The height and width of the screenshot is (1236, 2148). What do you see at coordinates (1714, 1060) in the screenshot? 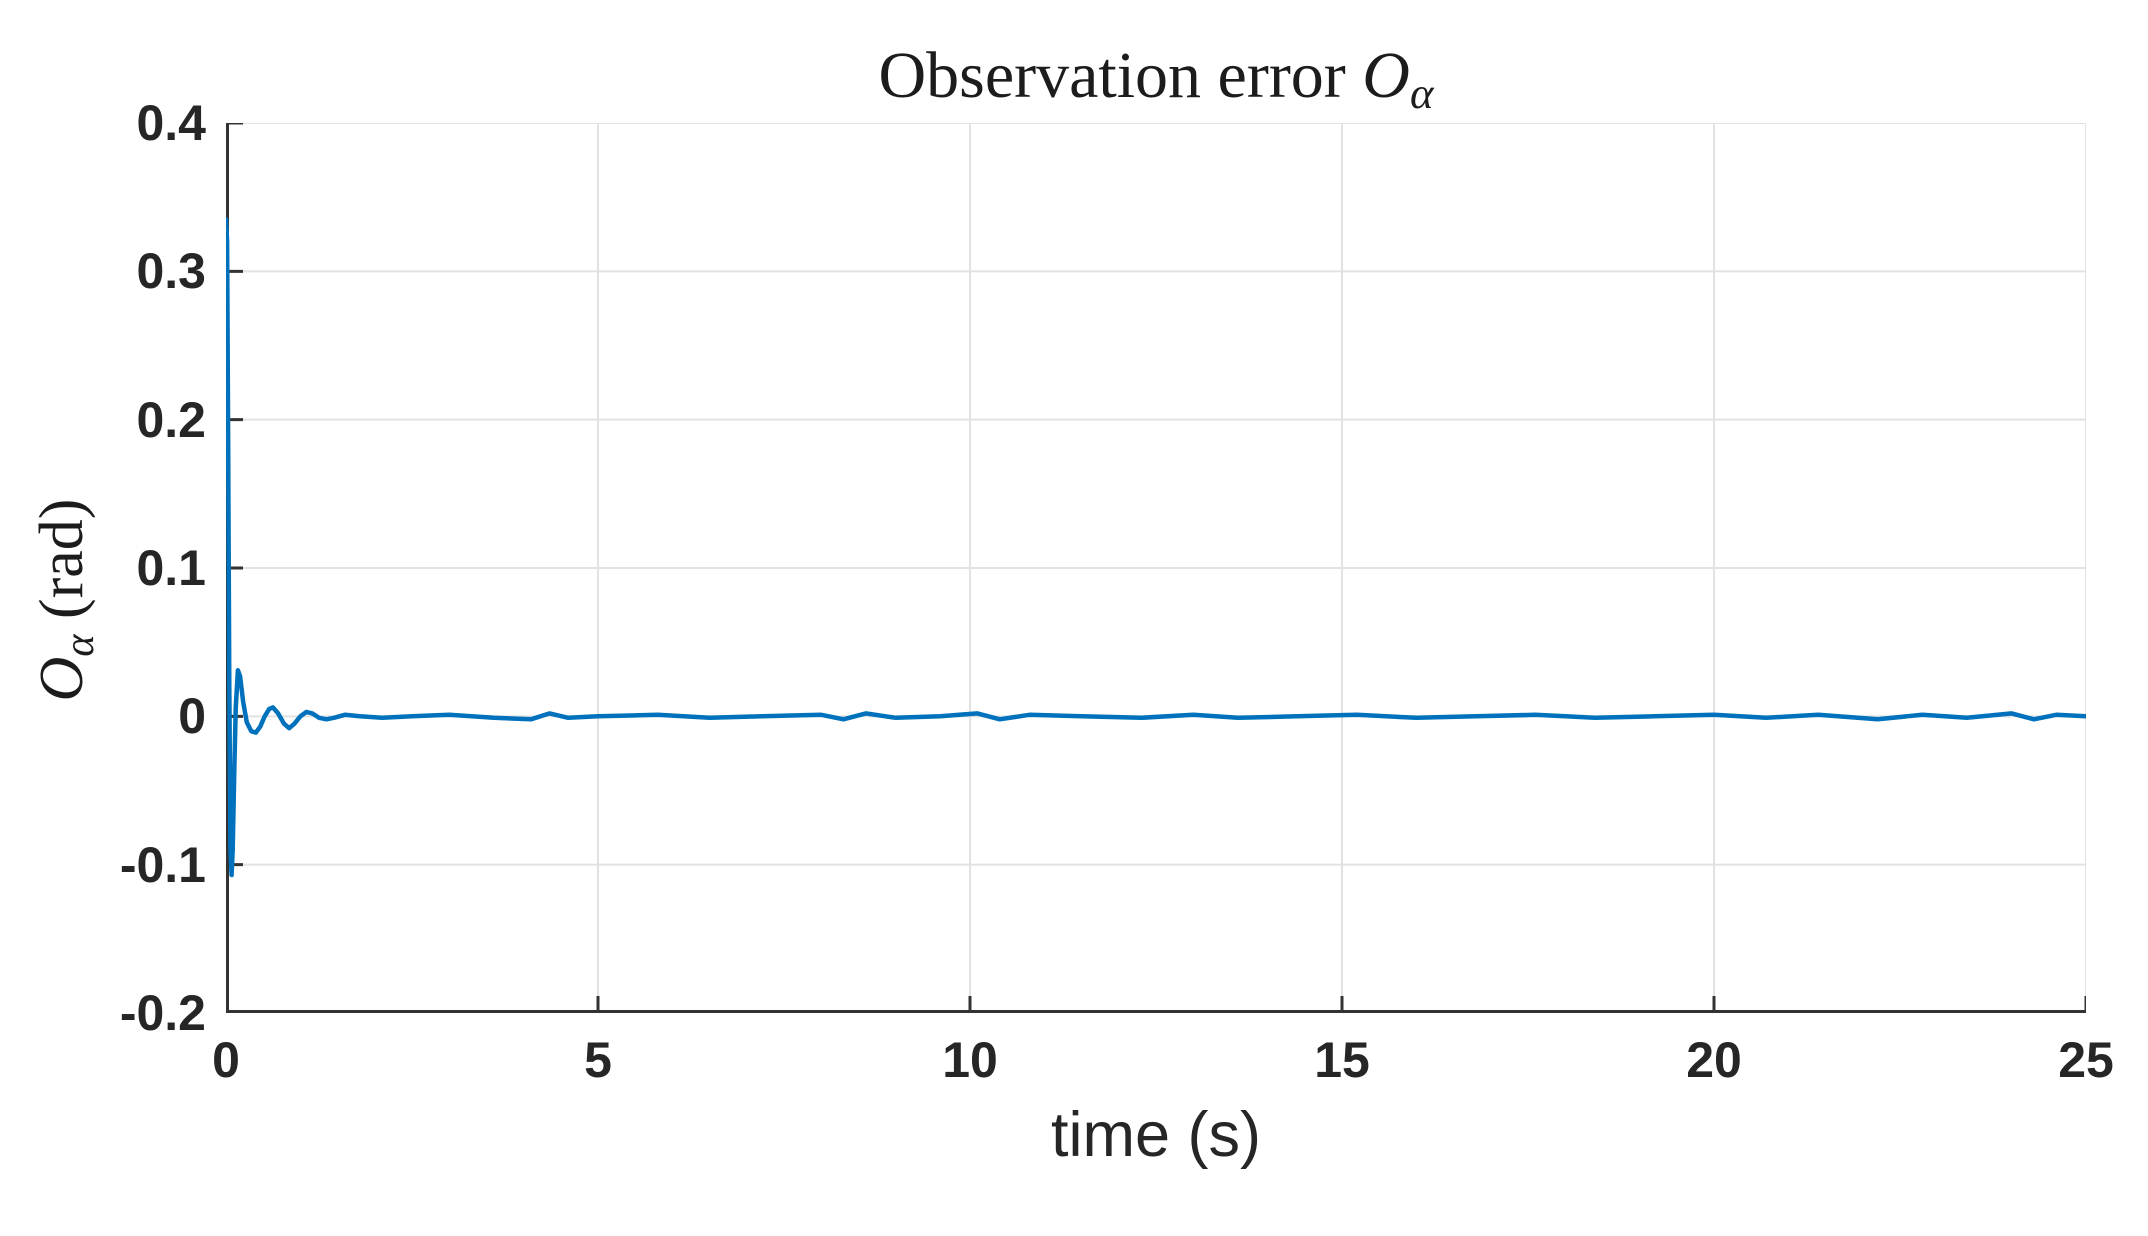
I see `x-tick-label: 20` at bounding box center [1714, 1060].